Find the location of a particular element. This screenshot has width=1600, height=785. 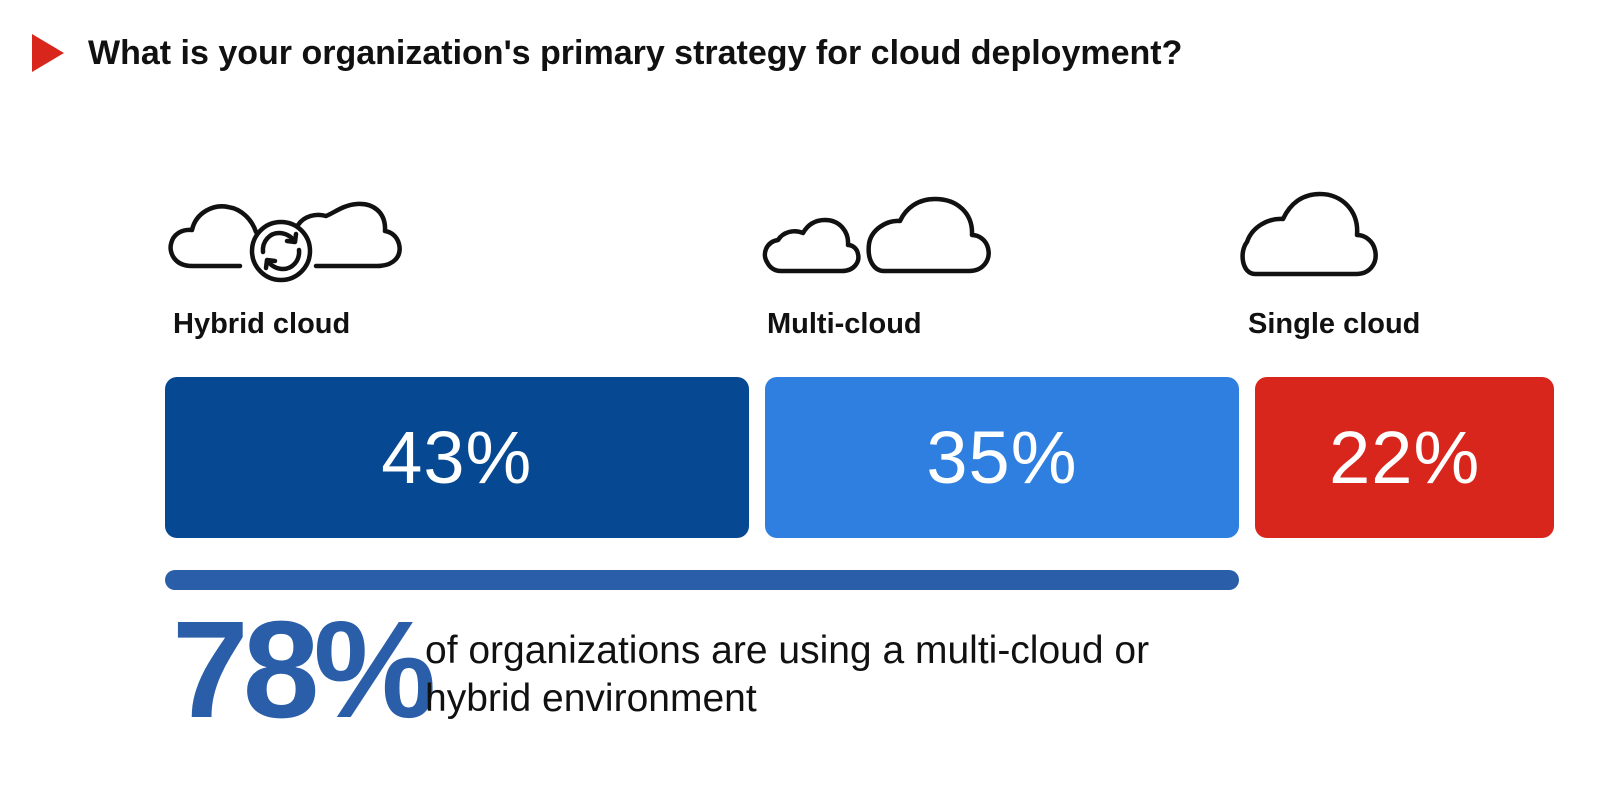

combined-share-bracket is located at coordinates (702, 580).